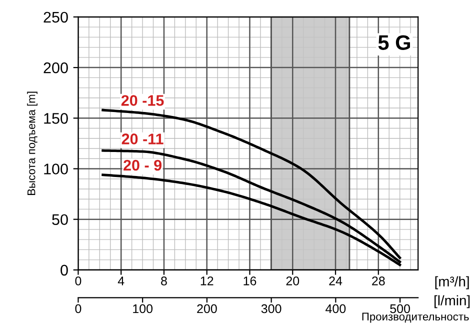  What do you see at coordinates (56, 68) in the screenshot?
I see `y-tick-label: 200` at bounding box center [56, 68].